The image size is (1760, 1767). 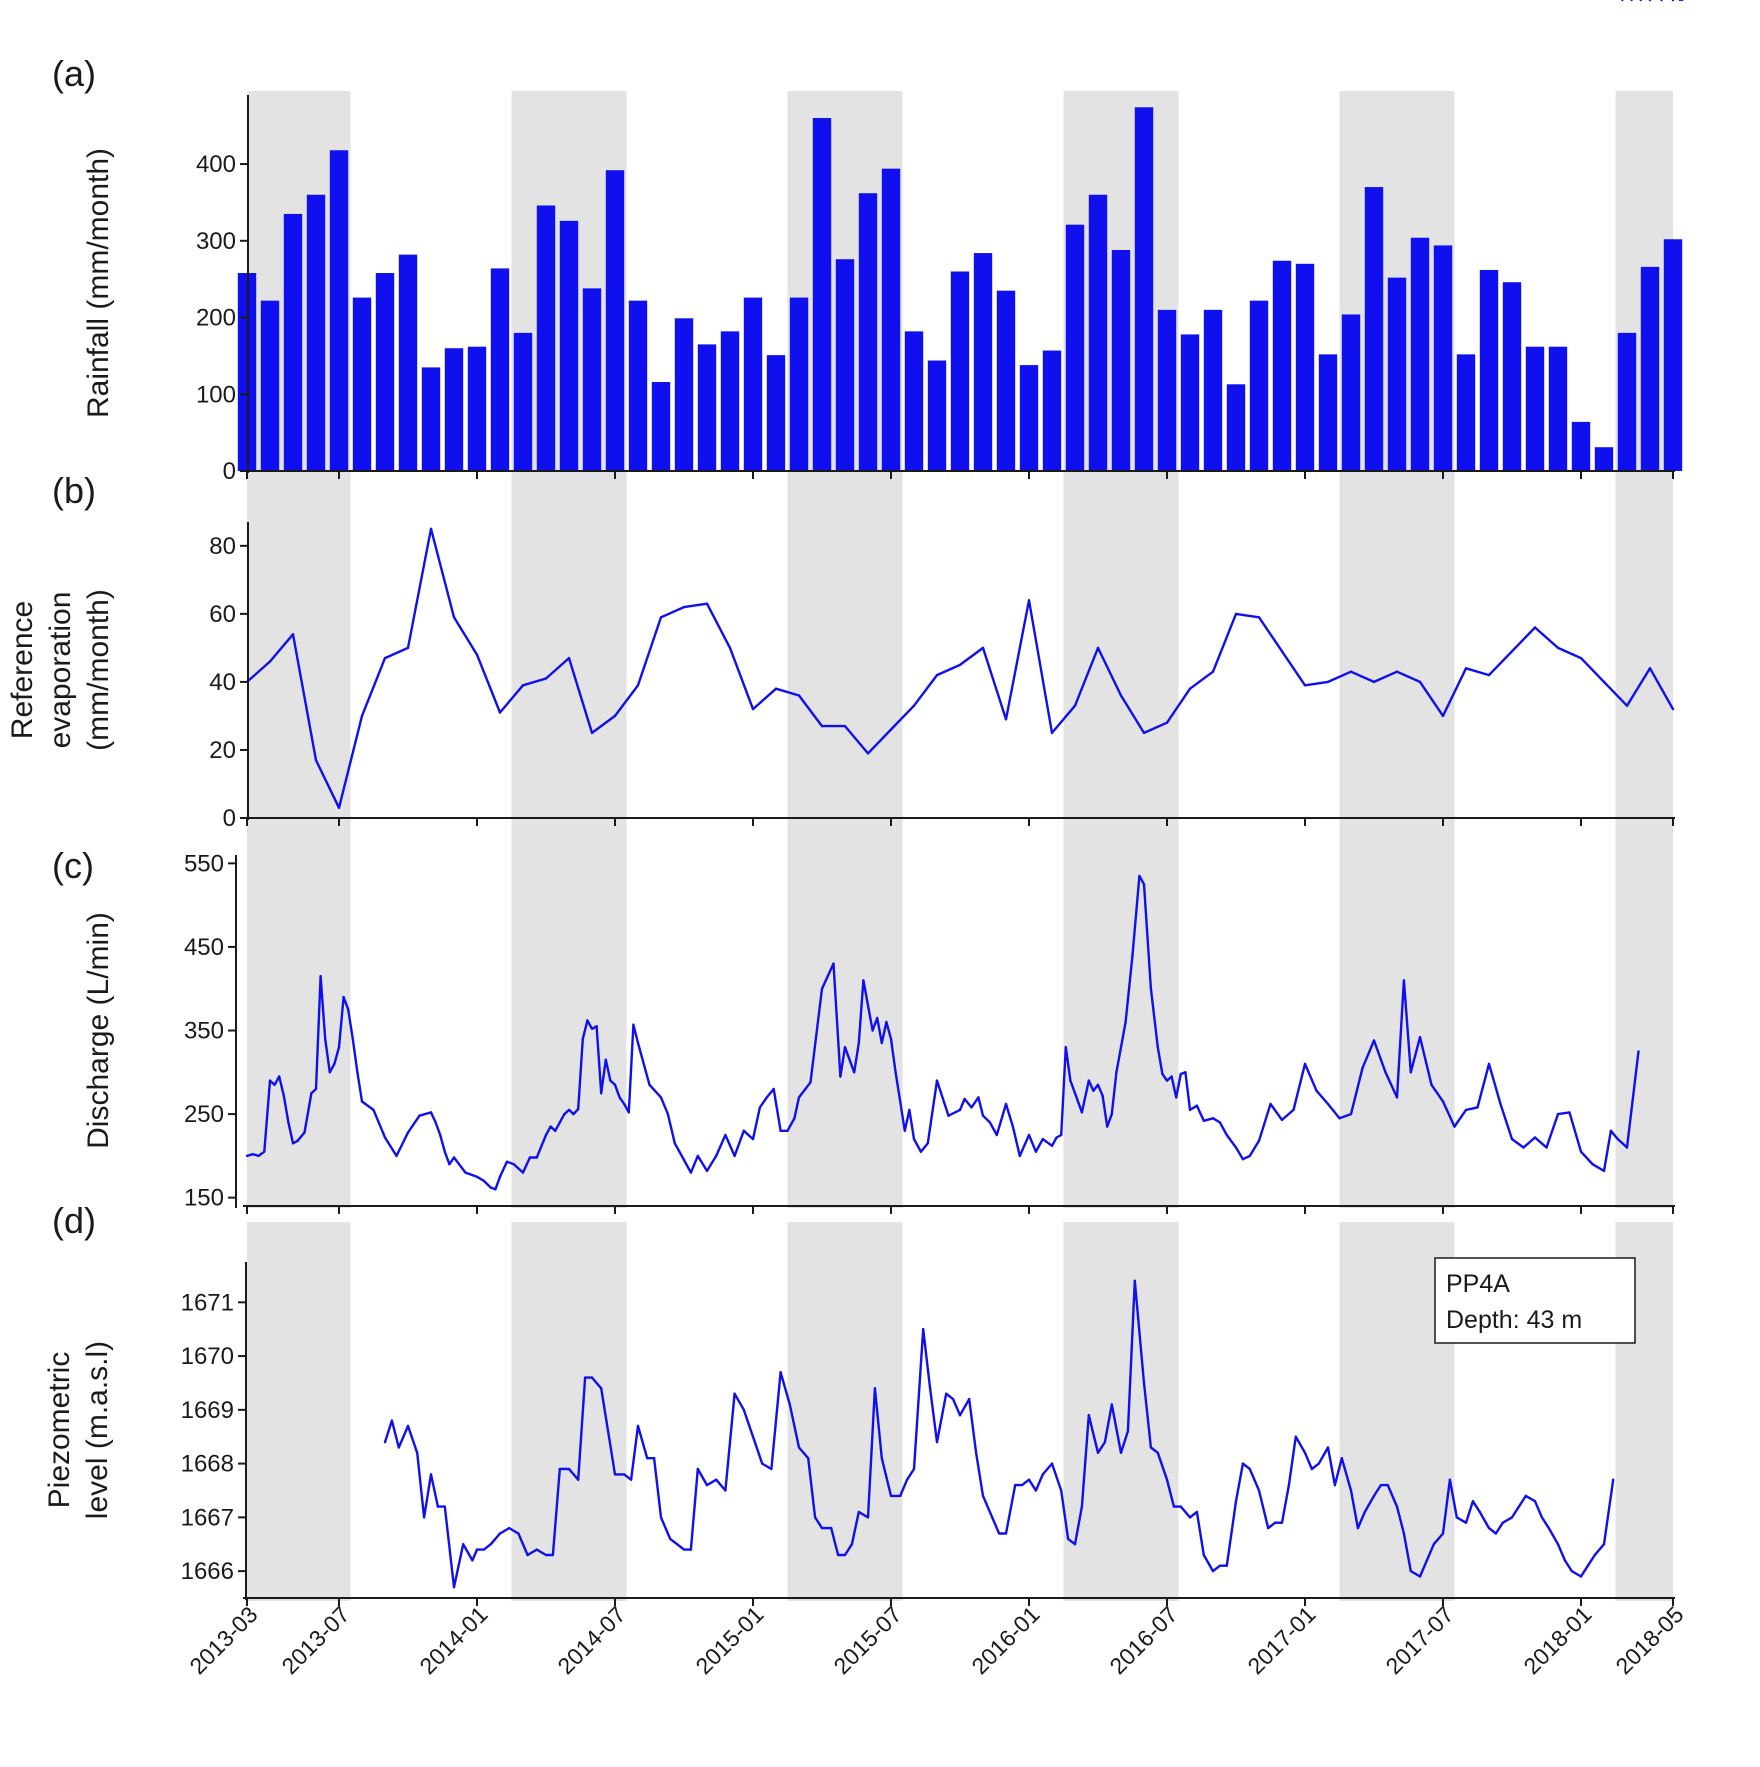 I want to click on y-axis-title-line: Reference, so click(x=22, y=670).